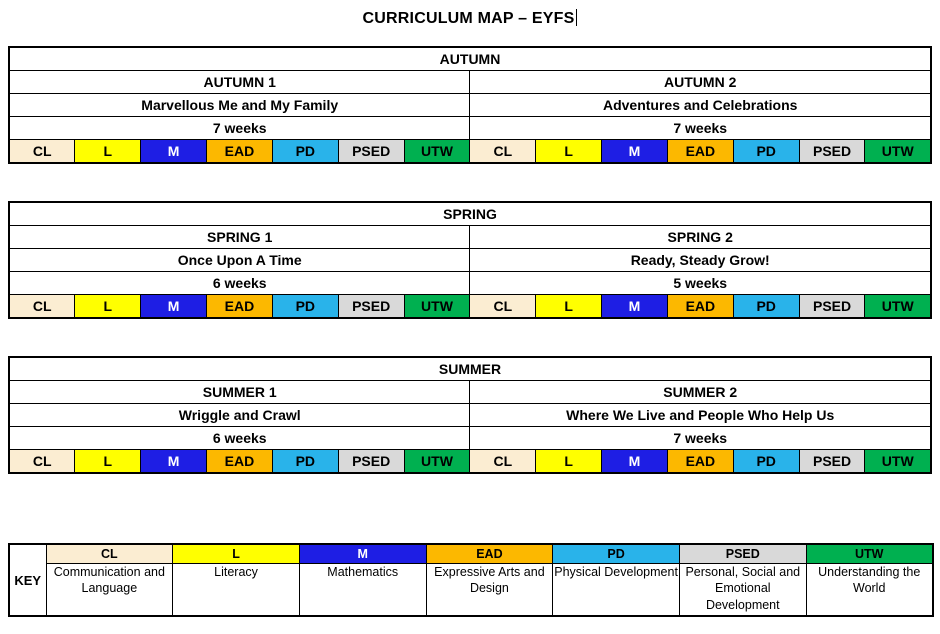 Image resolution: width=940 pixels, height=634 pixels. I want to click on key-header-m: M, so click(362, 553).